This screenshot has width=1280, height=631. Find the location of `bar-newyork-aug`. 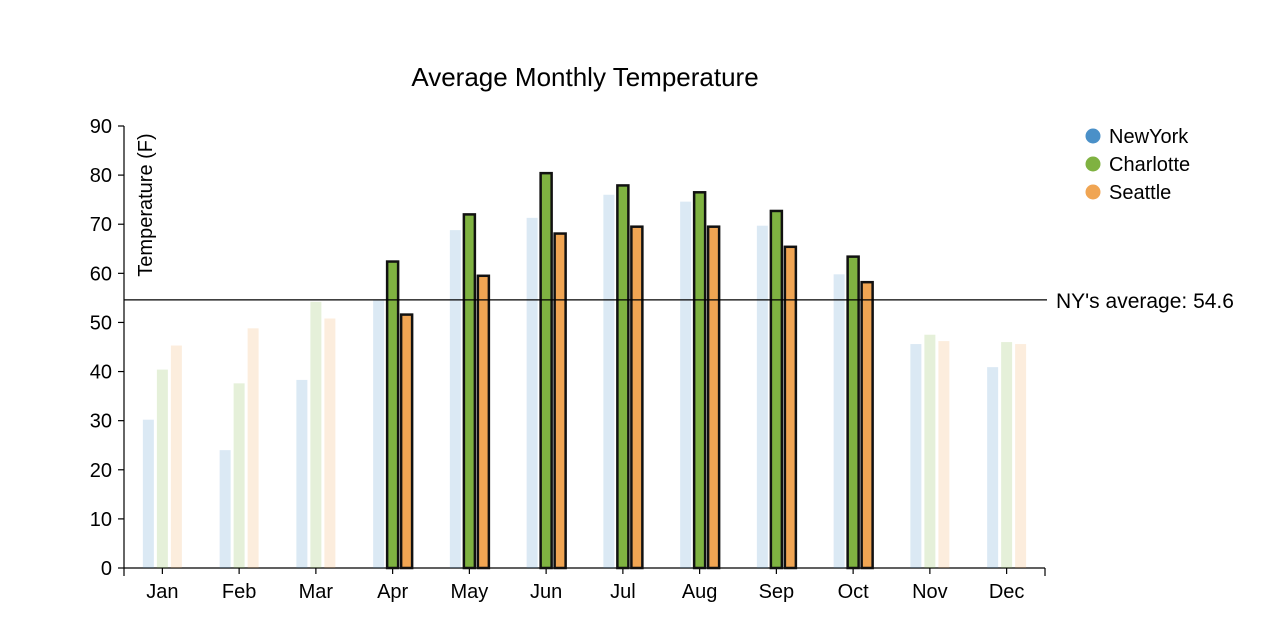

bar-newyork-aug is located at coordinates (686, 384).